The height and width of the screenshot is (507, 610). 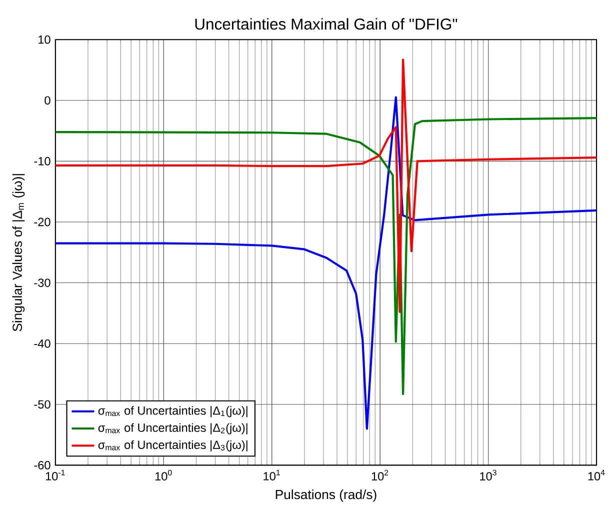 What do you see at coordinates (163, 475) in the screenshot?
I see `x-tick-label: 10$^{0}$` at bounding box center [163, 475].